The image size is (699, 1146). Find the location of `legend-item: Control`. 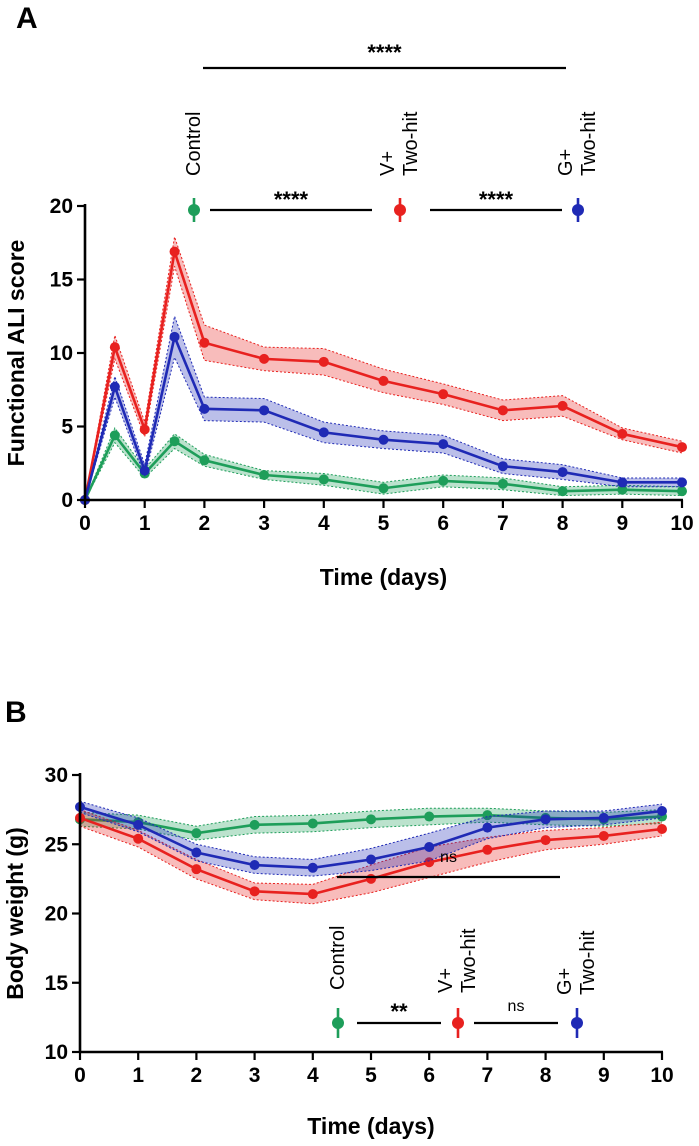

legend-item: Control is located at coordinates (194, 167).